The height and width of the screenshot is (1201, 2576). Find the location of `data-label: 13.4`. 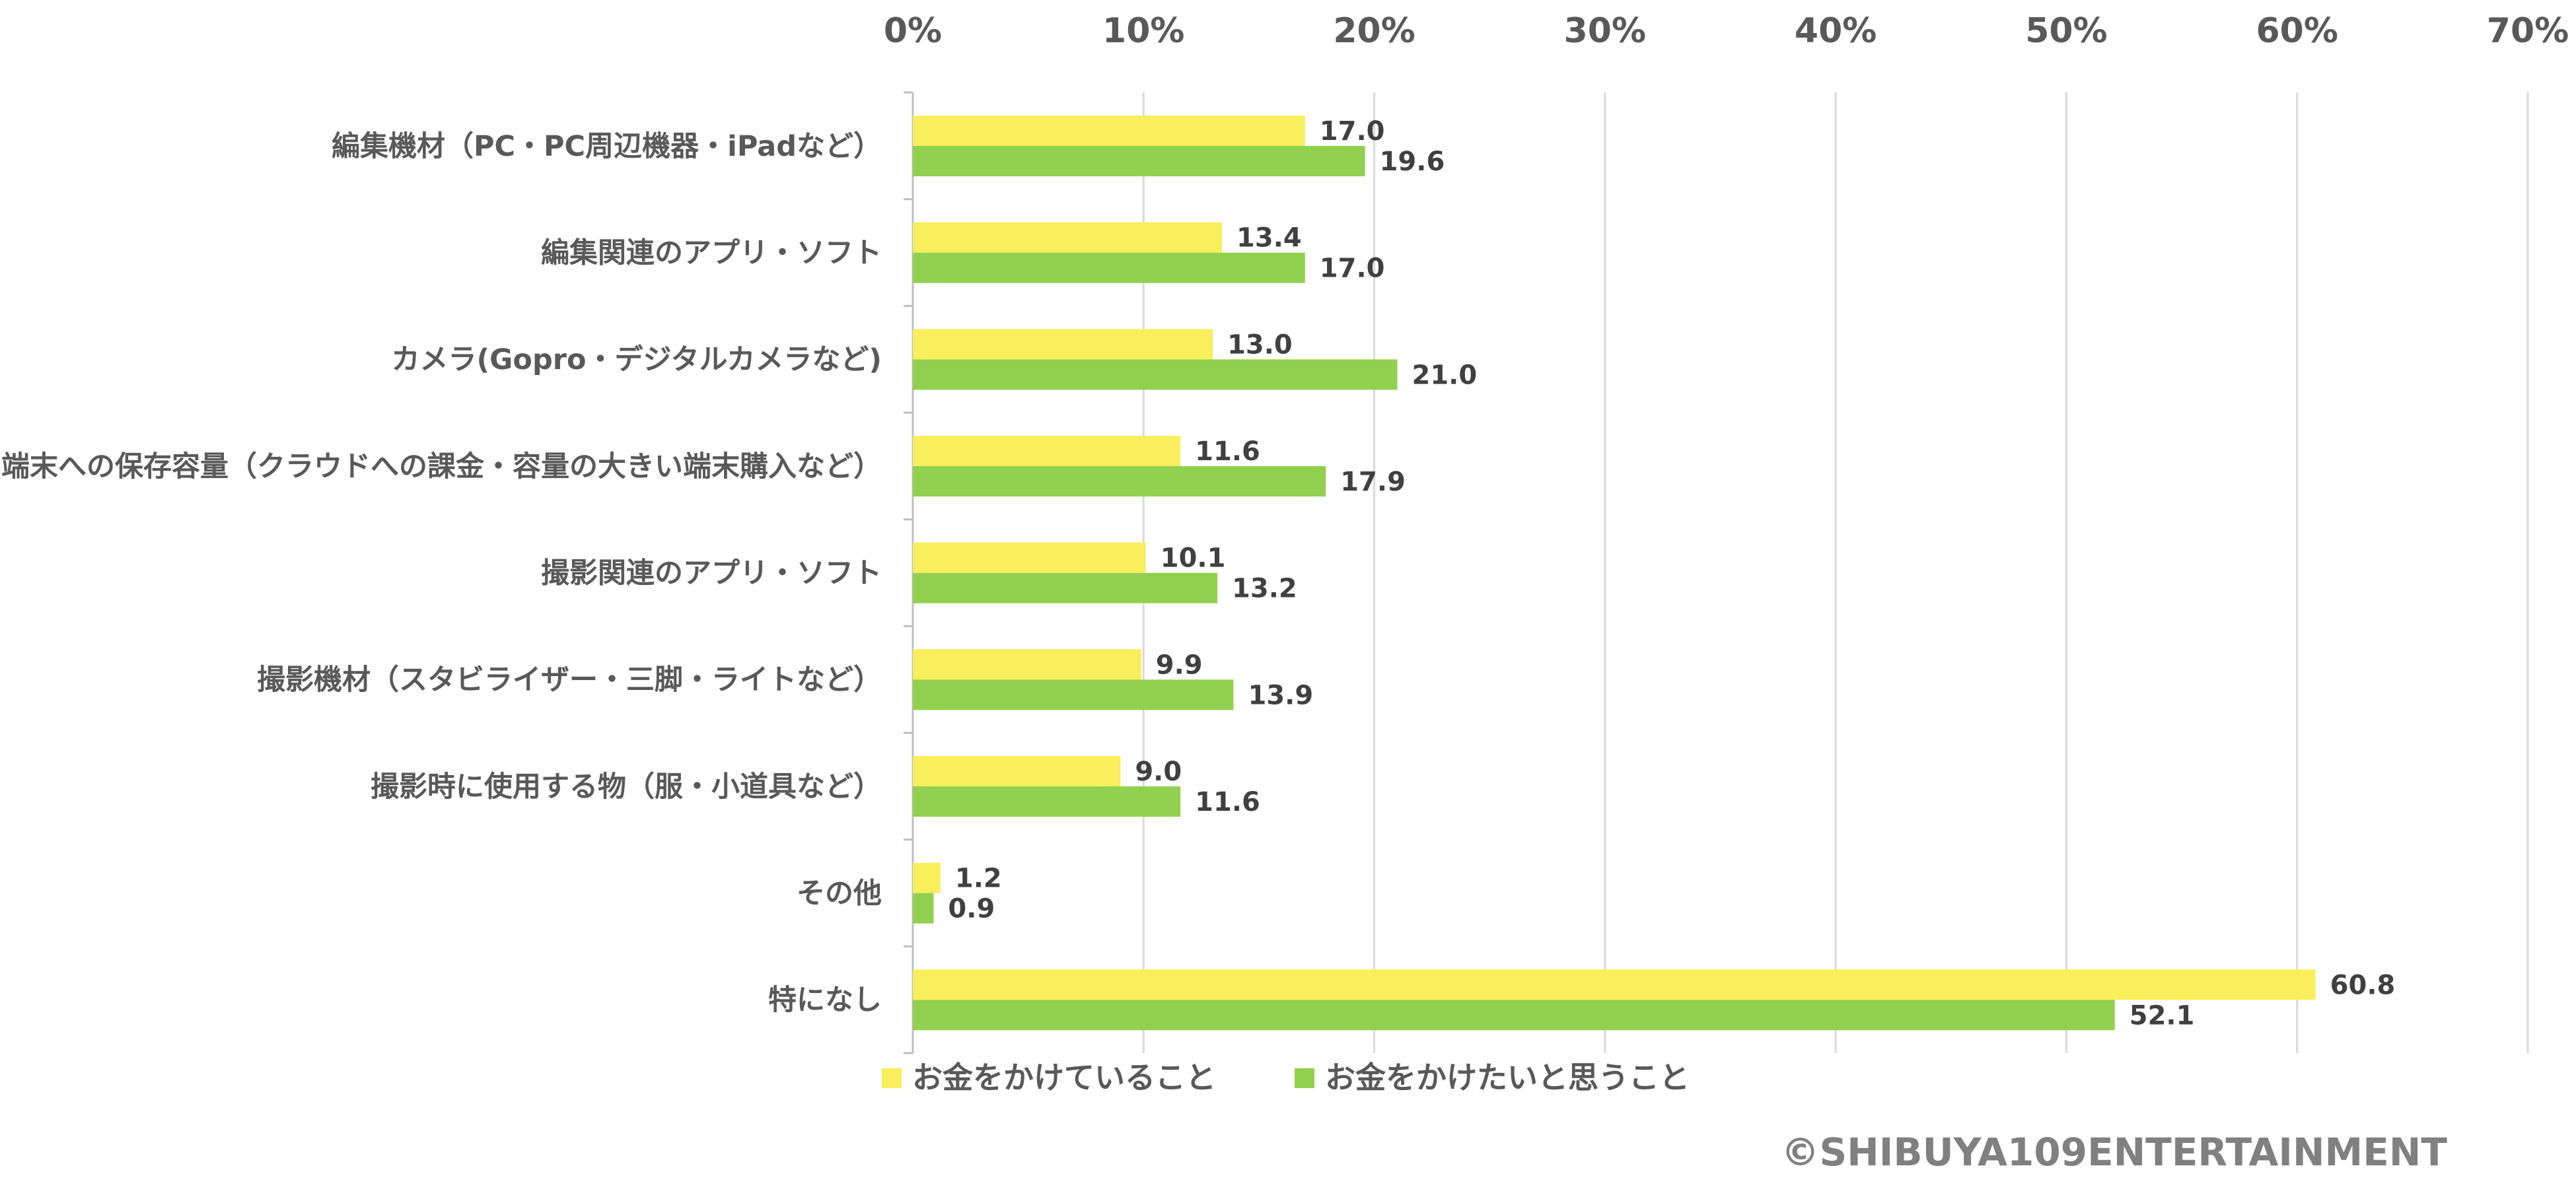

data-label: 13.4 is located at coordinates (1269, 238).